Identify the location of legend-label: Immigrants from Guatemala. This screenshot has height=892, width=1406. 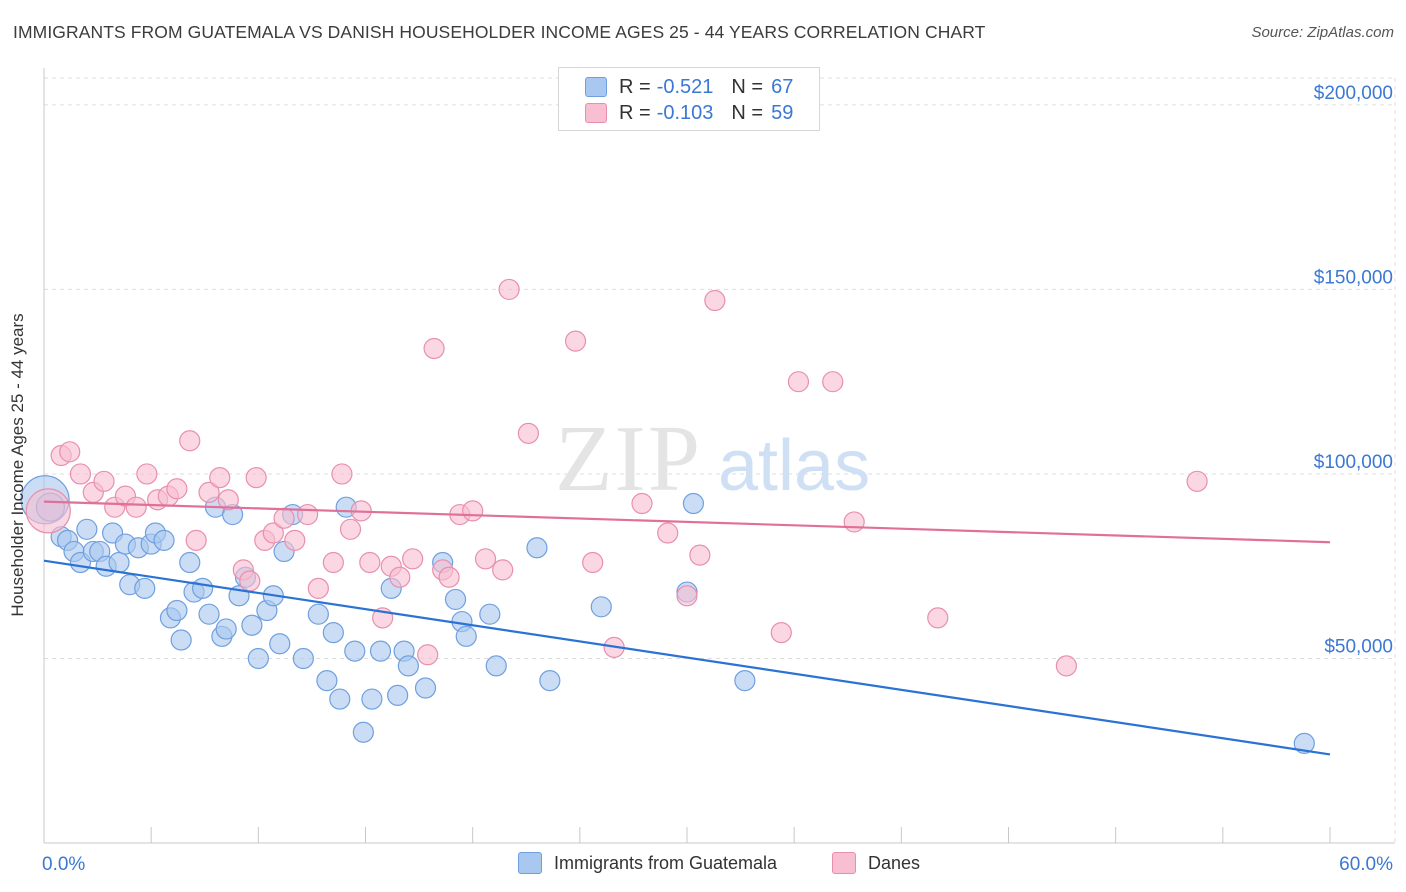
(666, 862).